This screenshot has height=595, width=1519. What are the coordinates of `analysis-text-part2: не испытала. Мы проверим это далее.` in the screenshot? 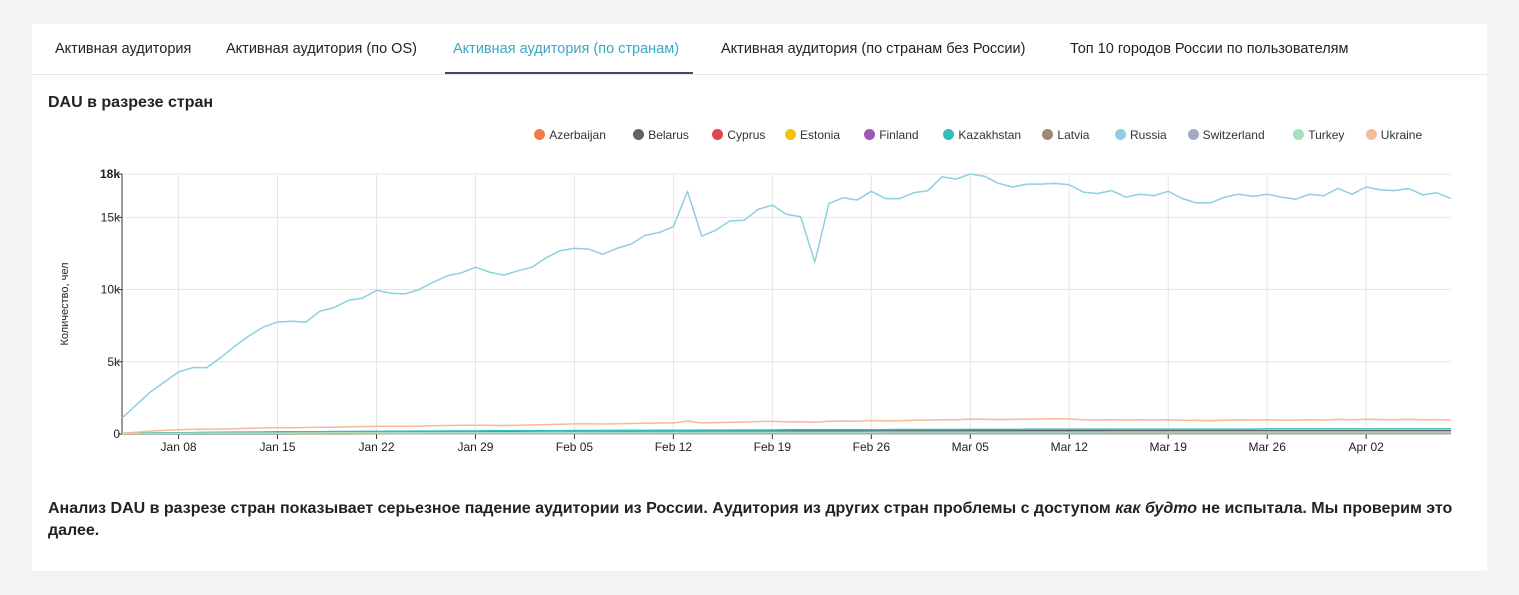 It's located at (750, 519).